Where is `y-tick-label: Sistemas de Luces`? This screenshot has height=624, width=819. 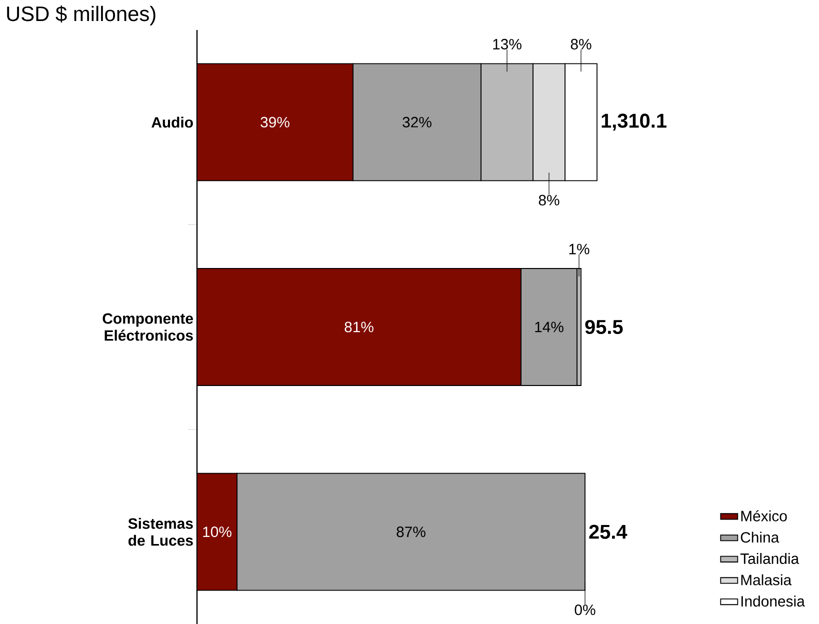 y-tick-label: Sistemas de Luces is located at coordinates (160, 532).